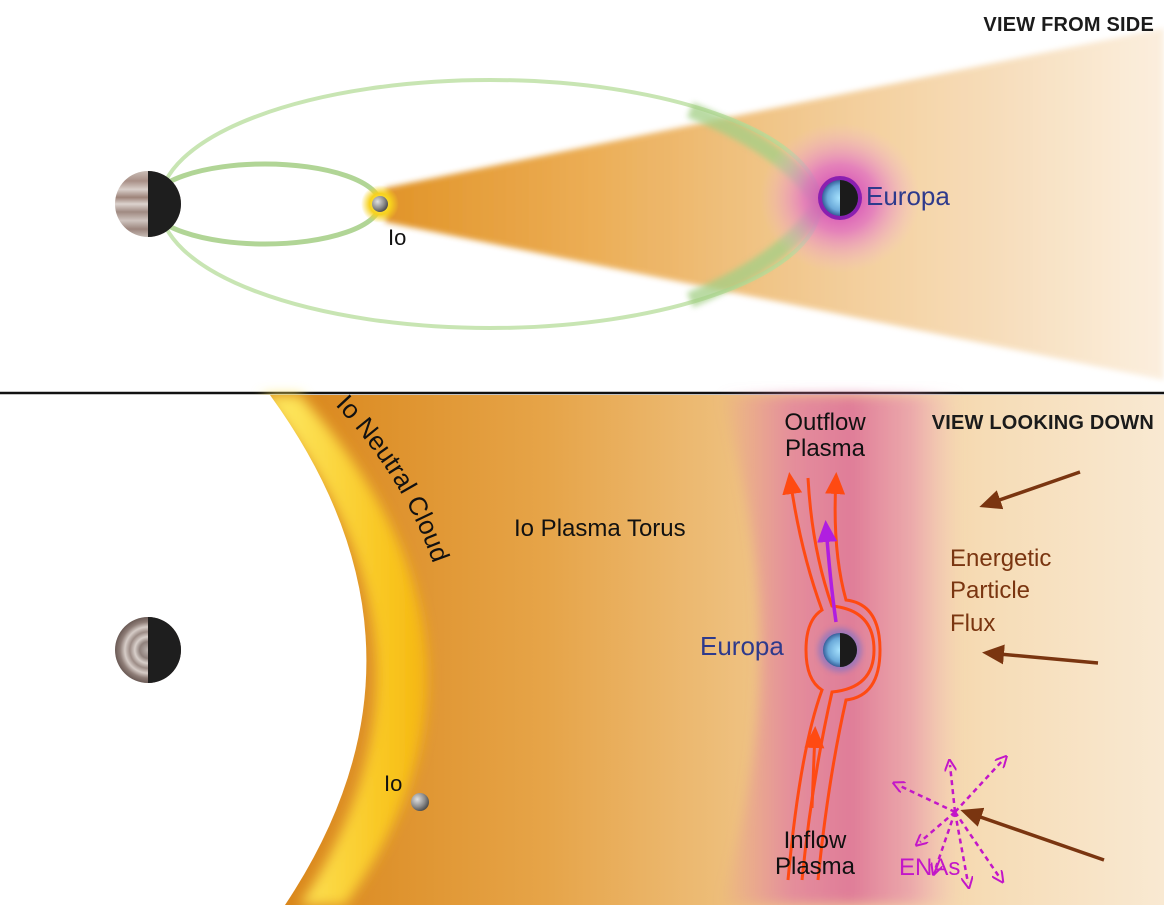  Describe the element at coordinates (397, 237) in the screenshot. I see `io-label-top: Io` at that location.